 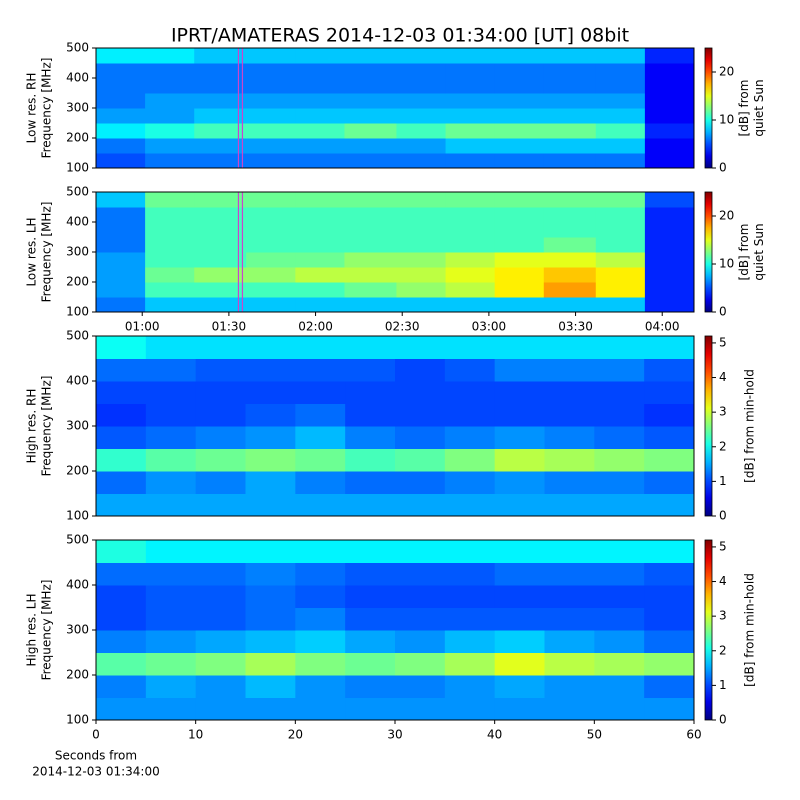 What do you see at coordinates (723, 342) in the screenshot?
I see `colorbar-tick-label: 5` at bounding box center [723, 342].